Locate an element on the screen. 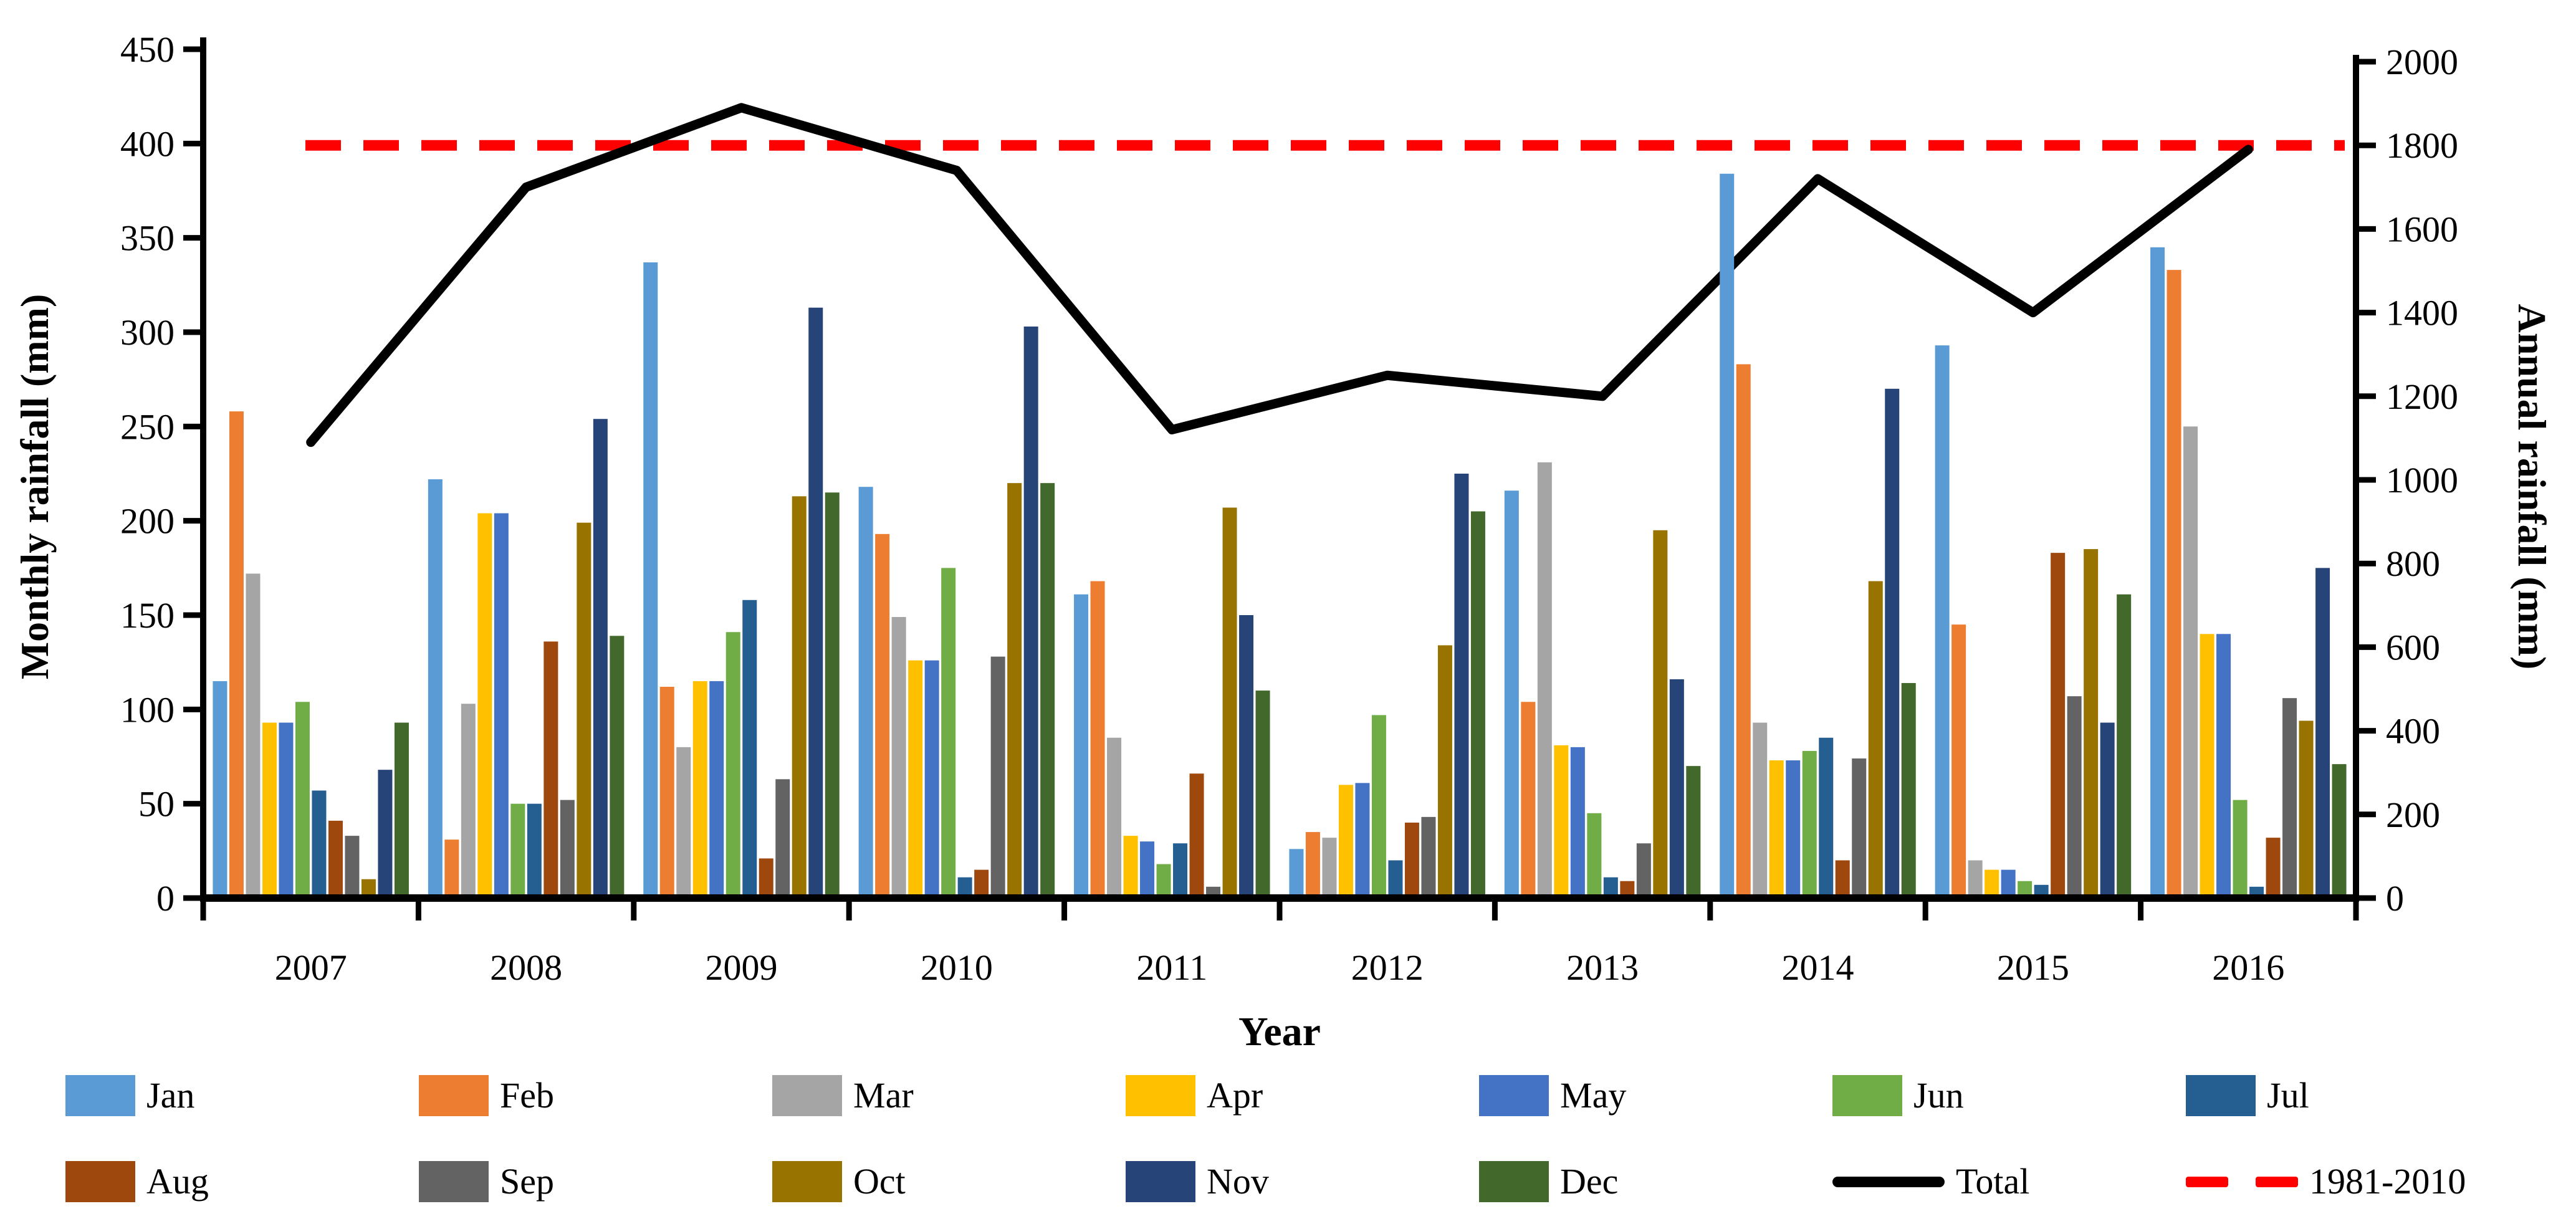 The image size is (2576, 1224). legend-item-mar: Mar is located at coordinates (949, 1096).